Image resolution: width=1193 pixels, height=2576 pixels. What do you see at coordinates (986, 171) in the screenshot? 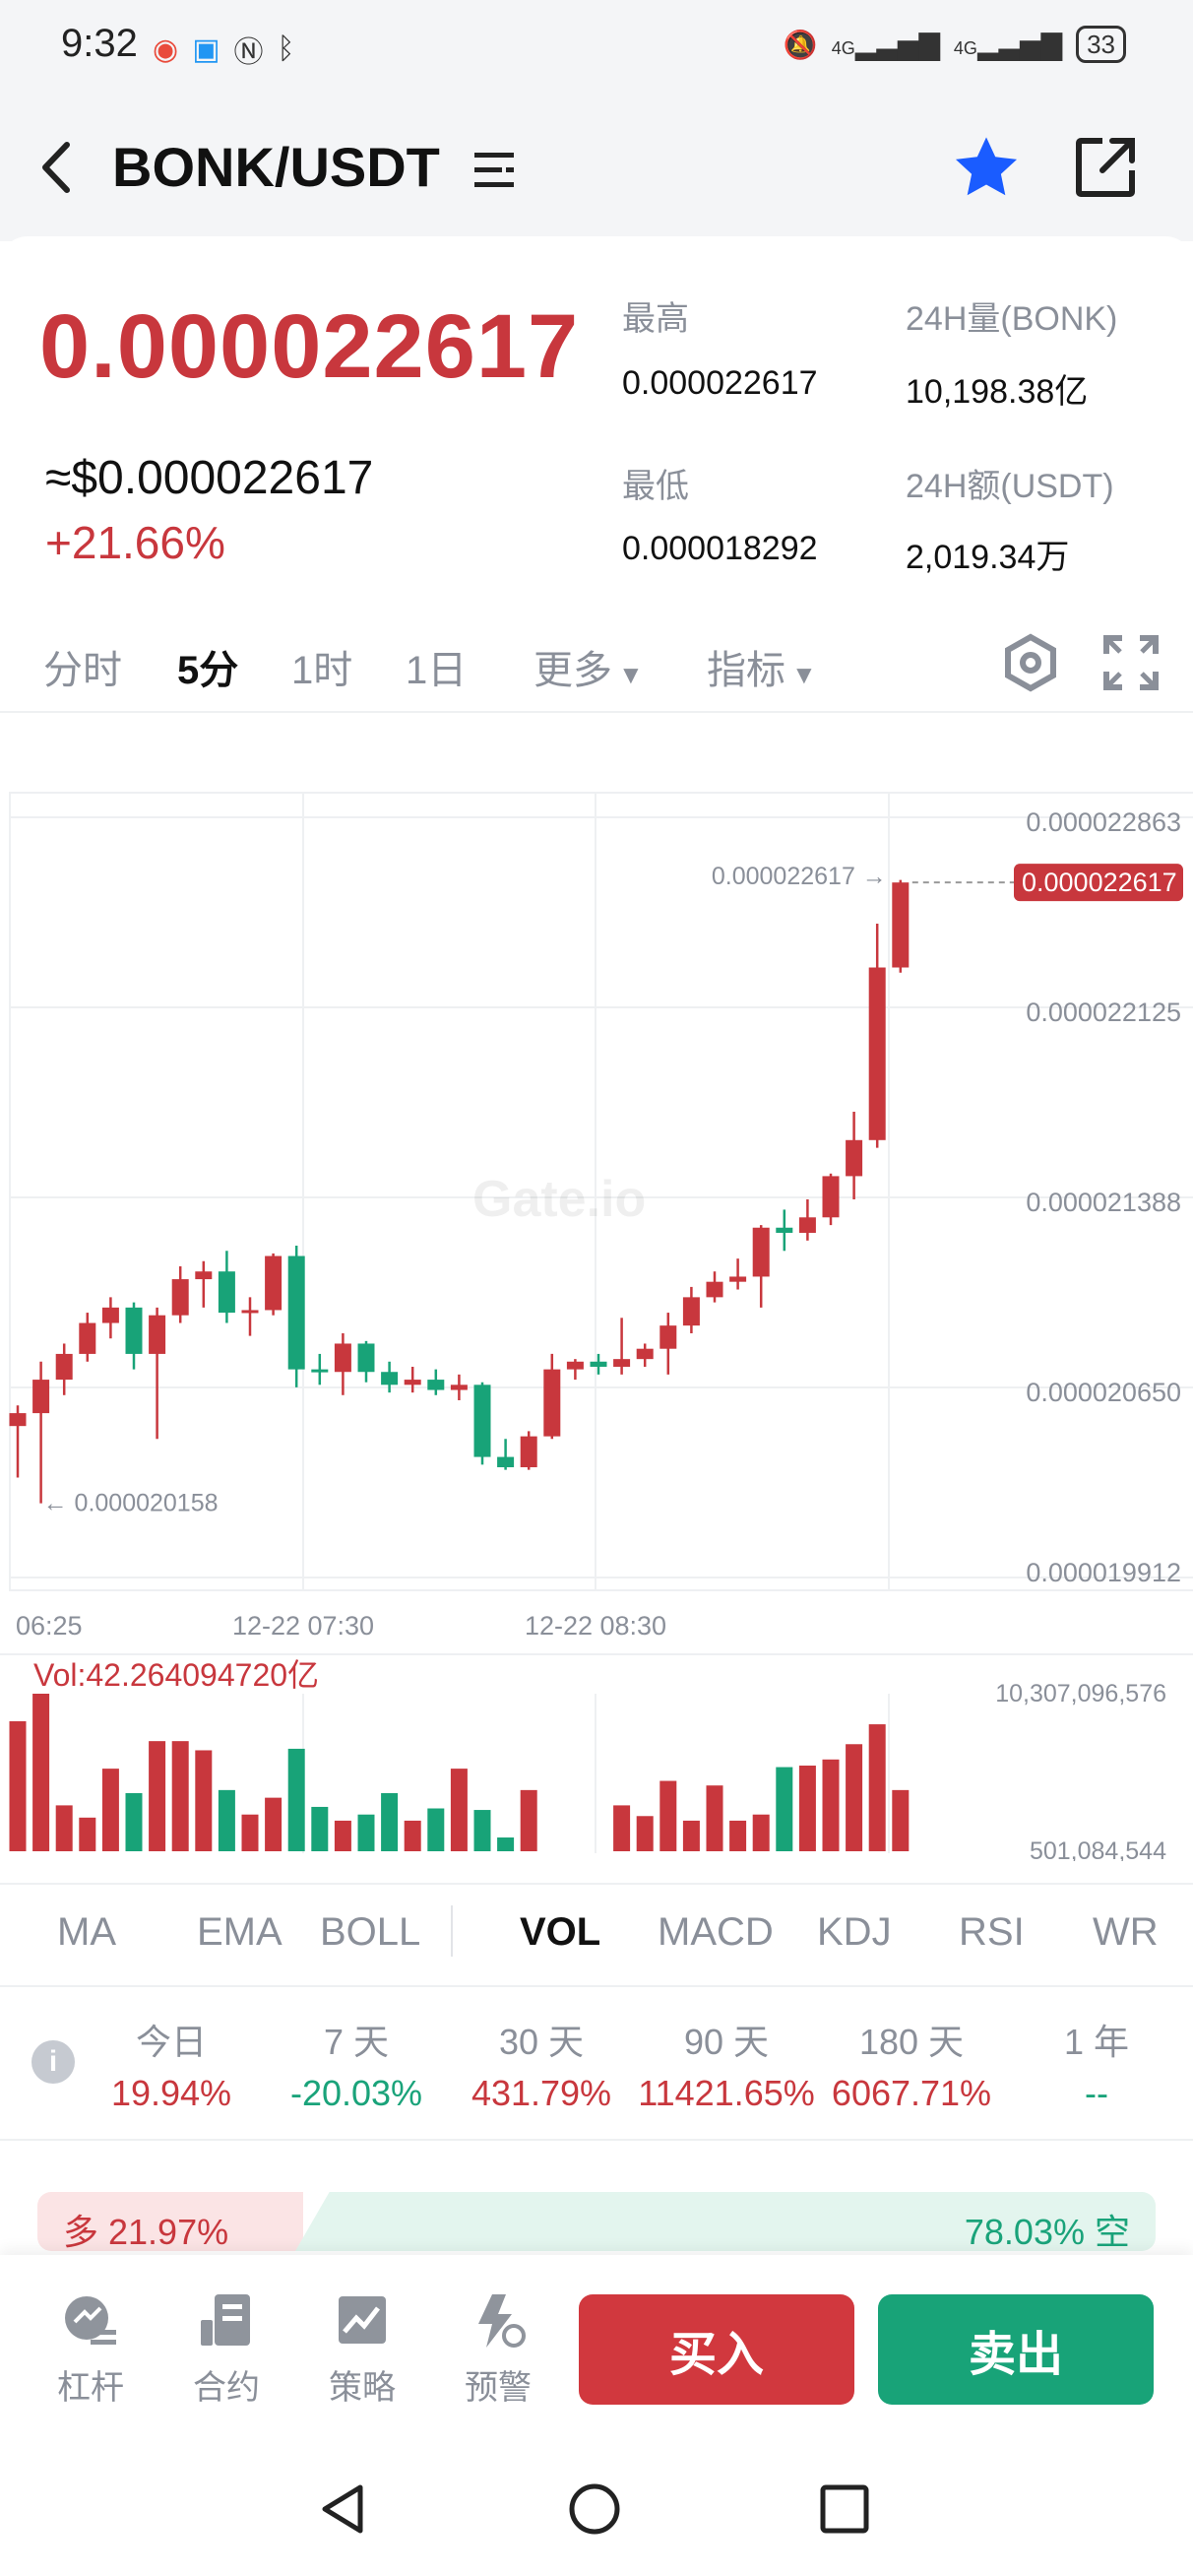
I see `favorite-button` at bounding box center [986, 171].